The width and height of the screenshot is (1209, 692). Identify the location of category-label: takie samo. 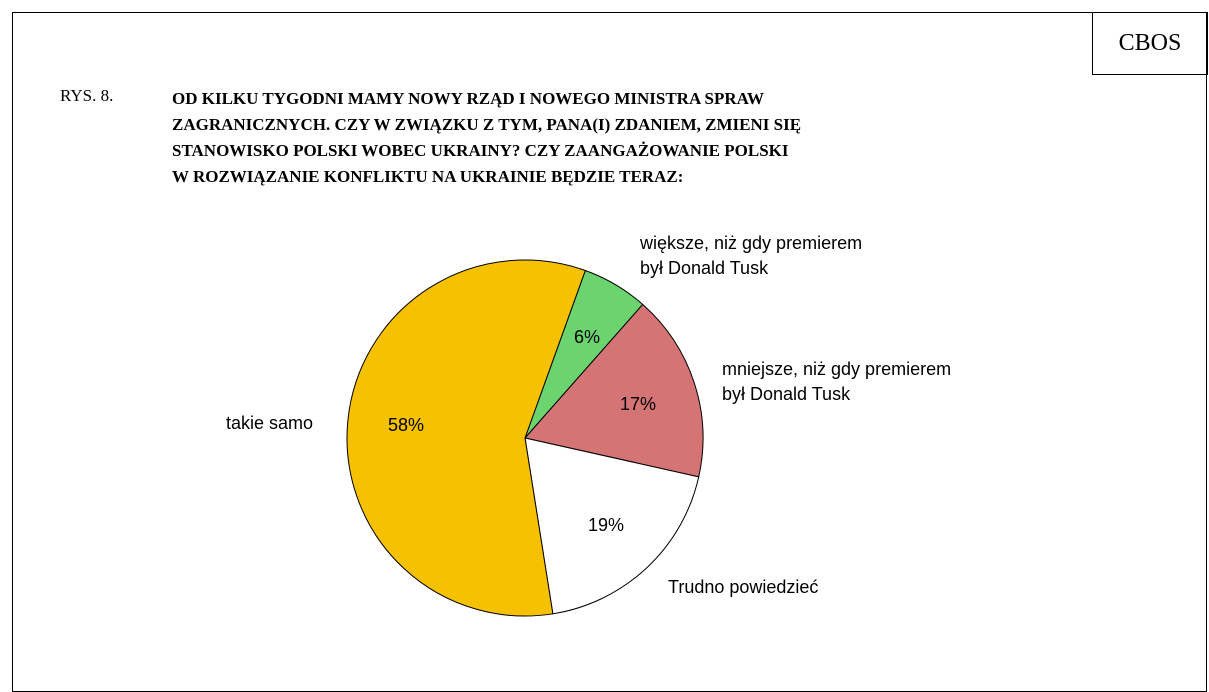
(269, 423).